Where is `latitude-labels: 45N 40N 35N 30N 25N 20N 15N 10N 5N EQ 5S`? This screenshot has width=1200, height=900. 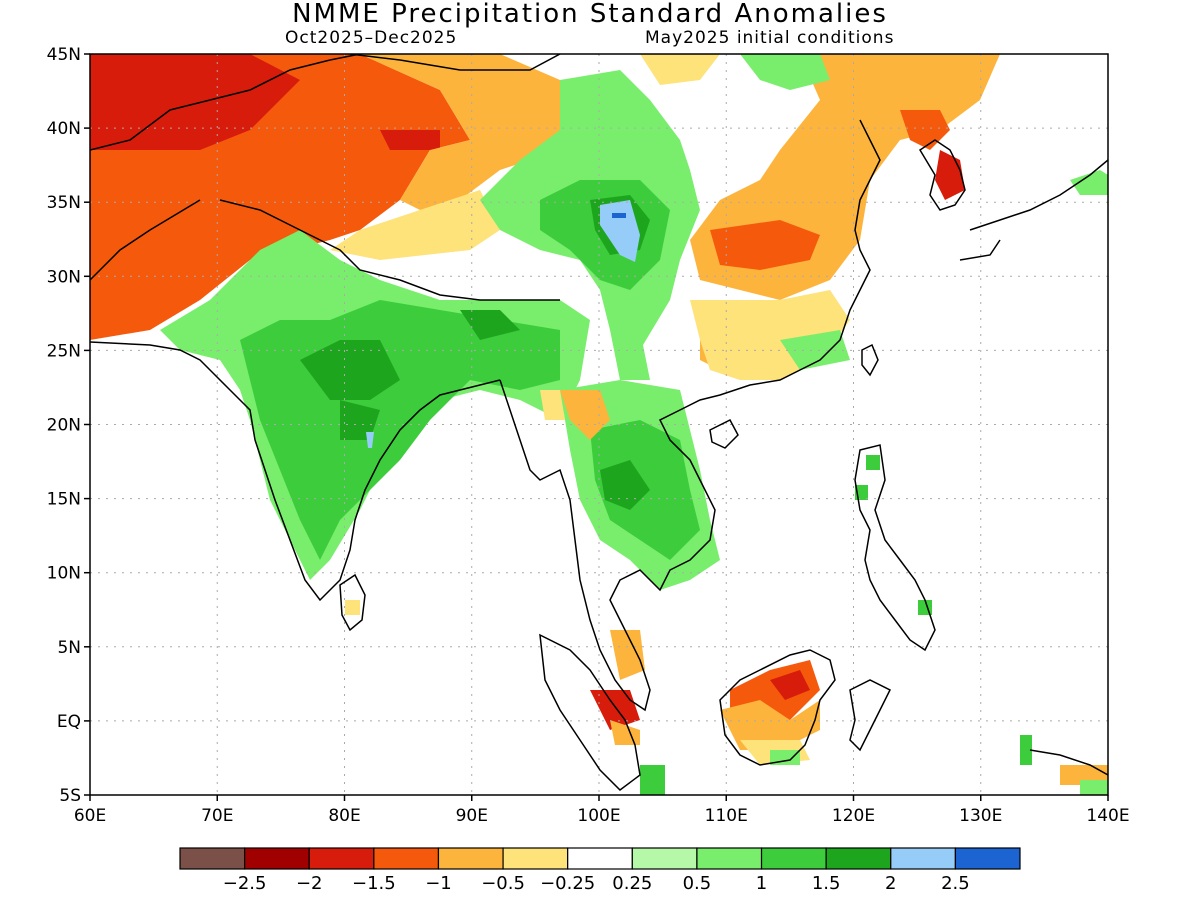 latitude-labels: 45N 40N 35N 30N 25N 20N 15N 10N 5N EQ 5S is located at coordinates (64, 425).